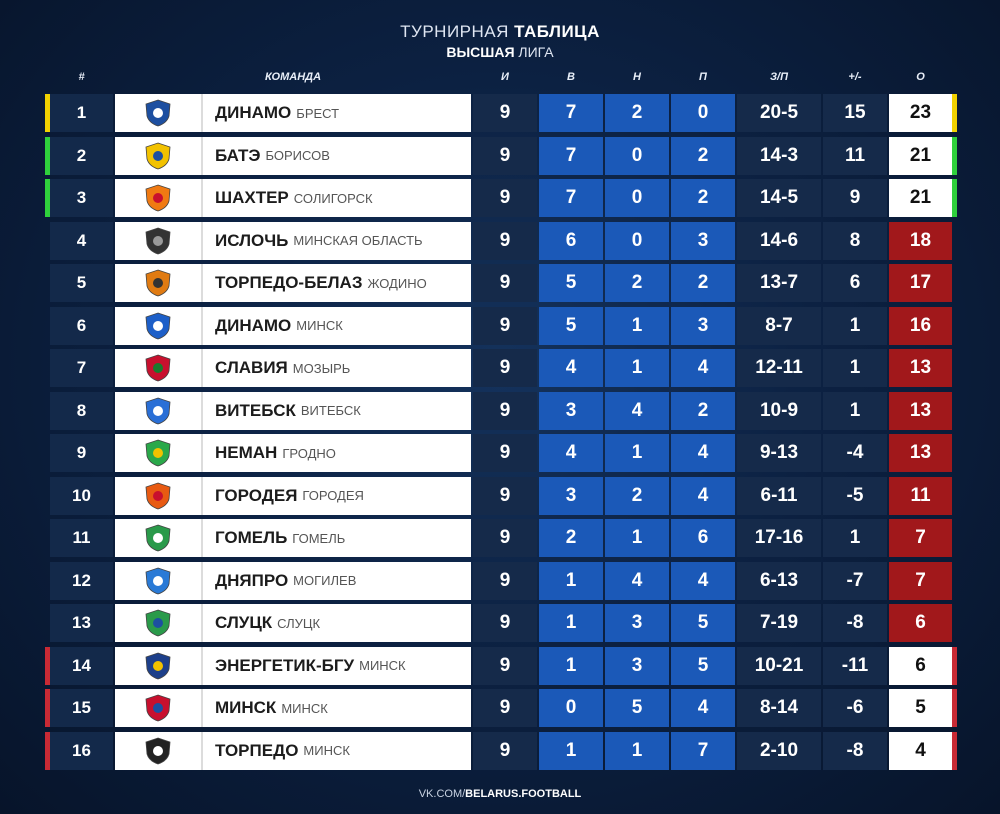  What do you see at coordinates (238, 155) in the screenshot?
I see `team-name: БАТЭ` at bounding box center [238, 155].